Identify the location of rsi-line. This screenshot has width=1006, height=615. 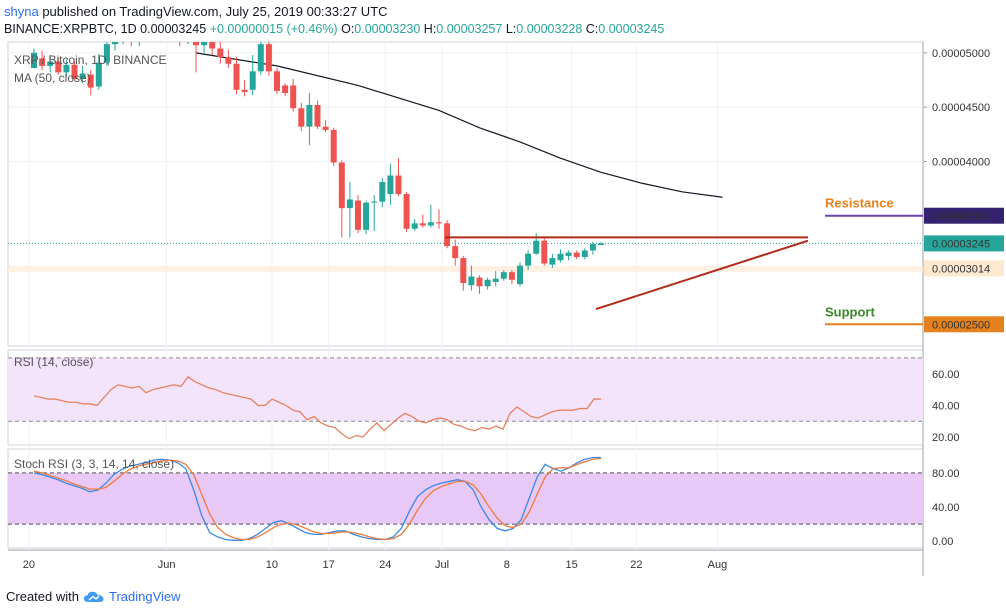
(317, 408).